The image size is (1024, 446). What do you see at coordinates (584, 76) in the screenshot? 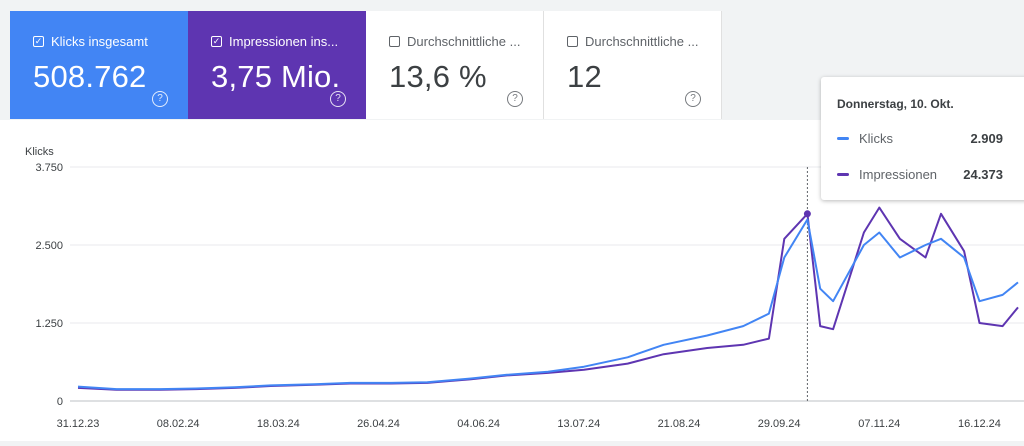
I see `metric-card-value: 12` at bounding box center [584, 76].